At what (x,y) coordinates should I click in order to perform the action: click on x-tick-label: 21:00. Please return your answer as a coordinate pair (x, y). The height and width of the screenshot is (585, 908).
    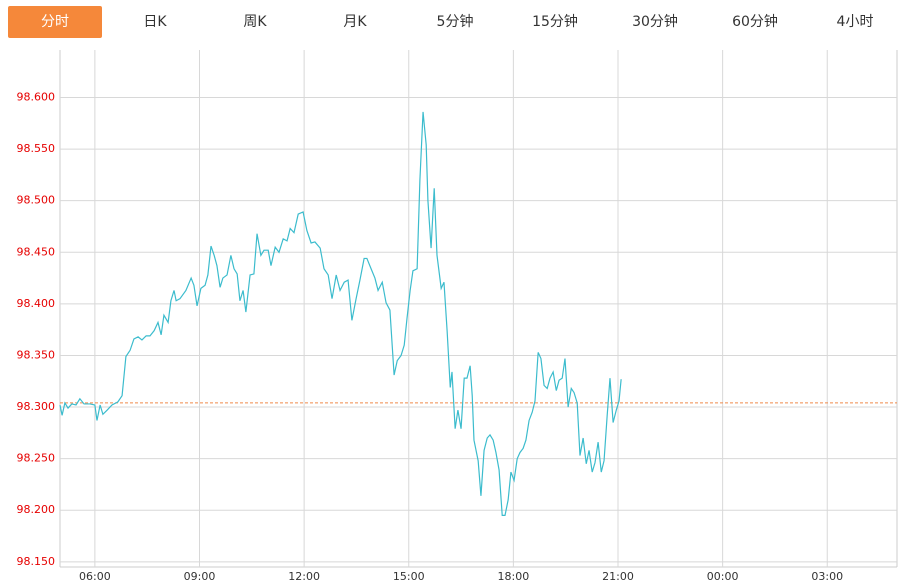
    Looking at the image, I should click on (618, 576).